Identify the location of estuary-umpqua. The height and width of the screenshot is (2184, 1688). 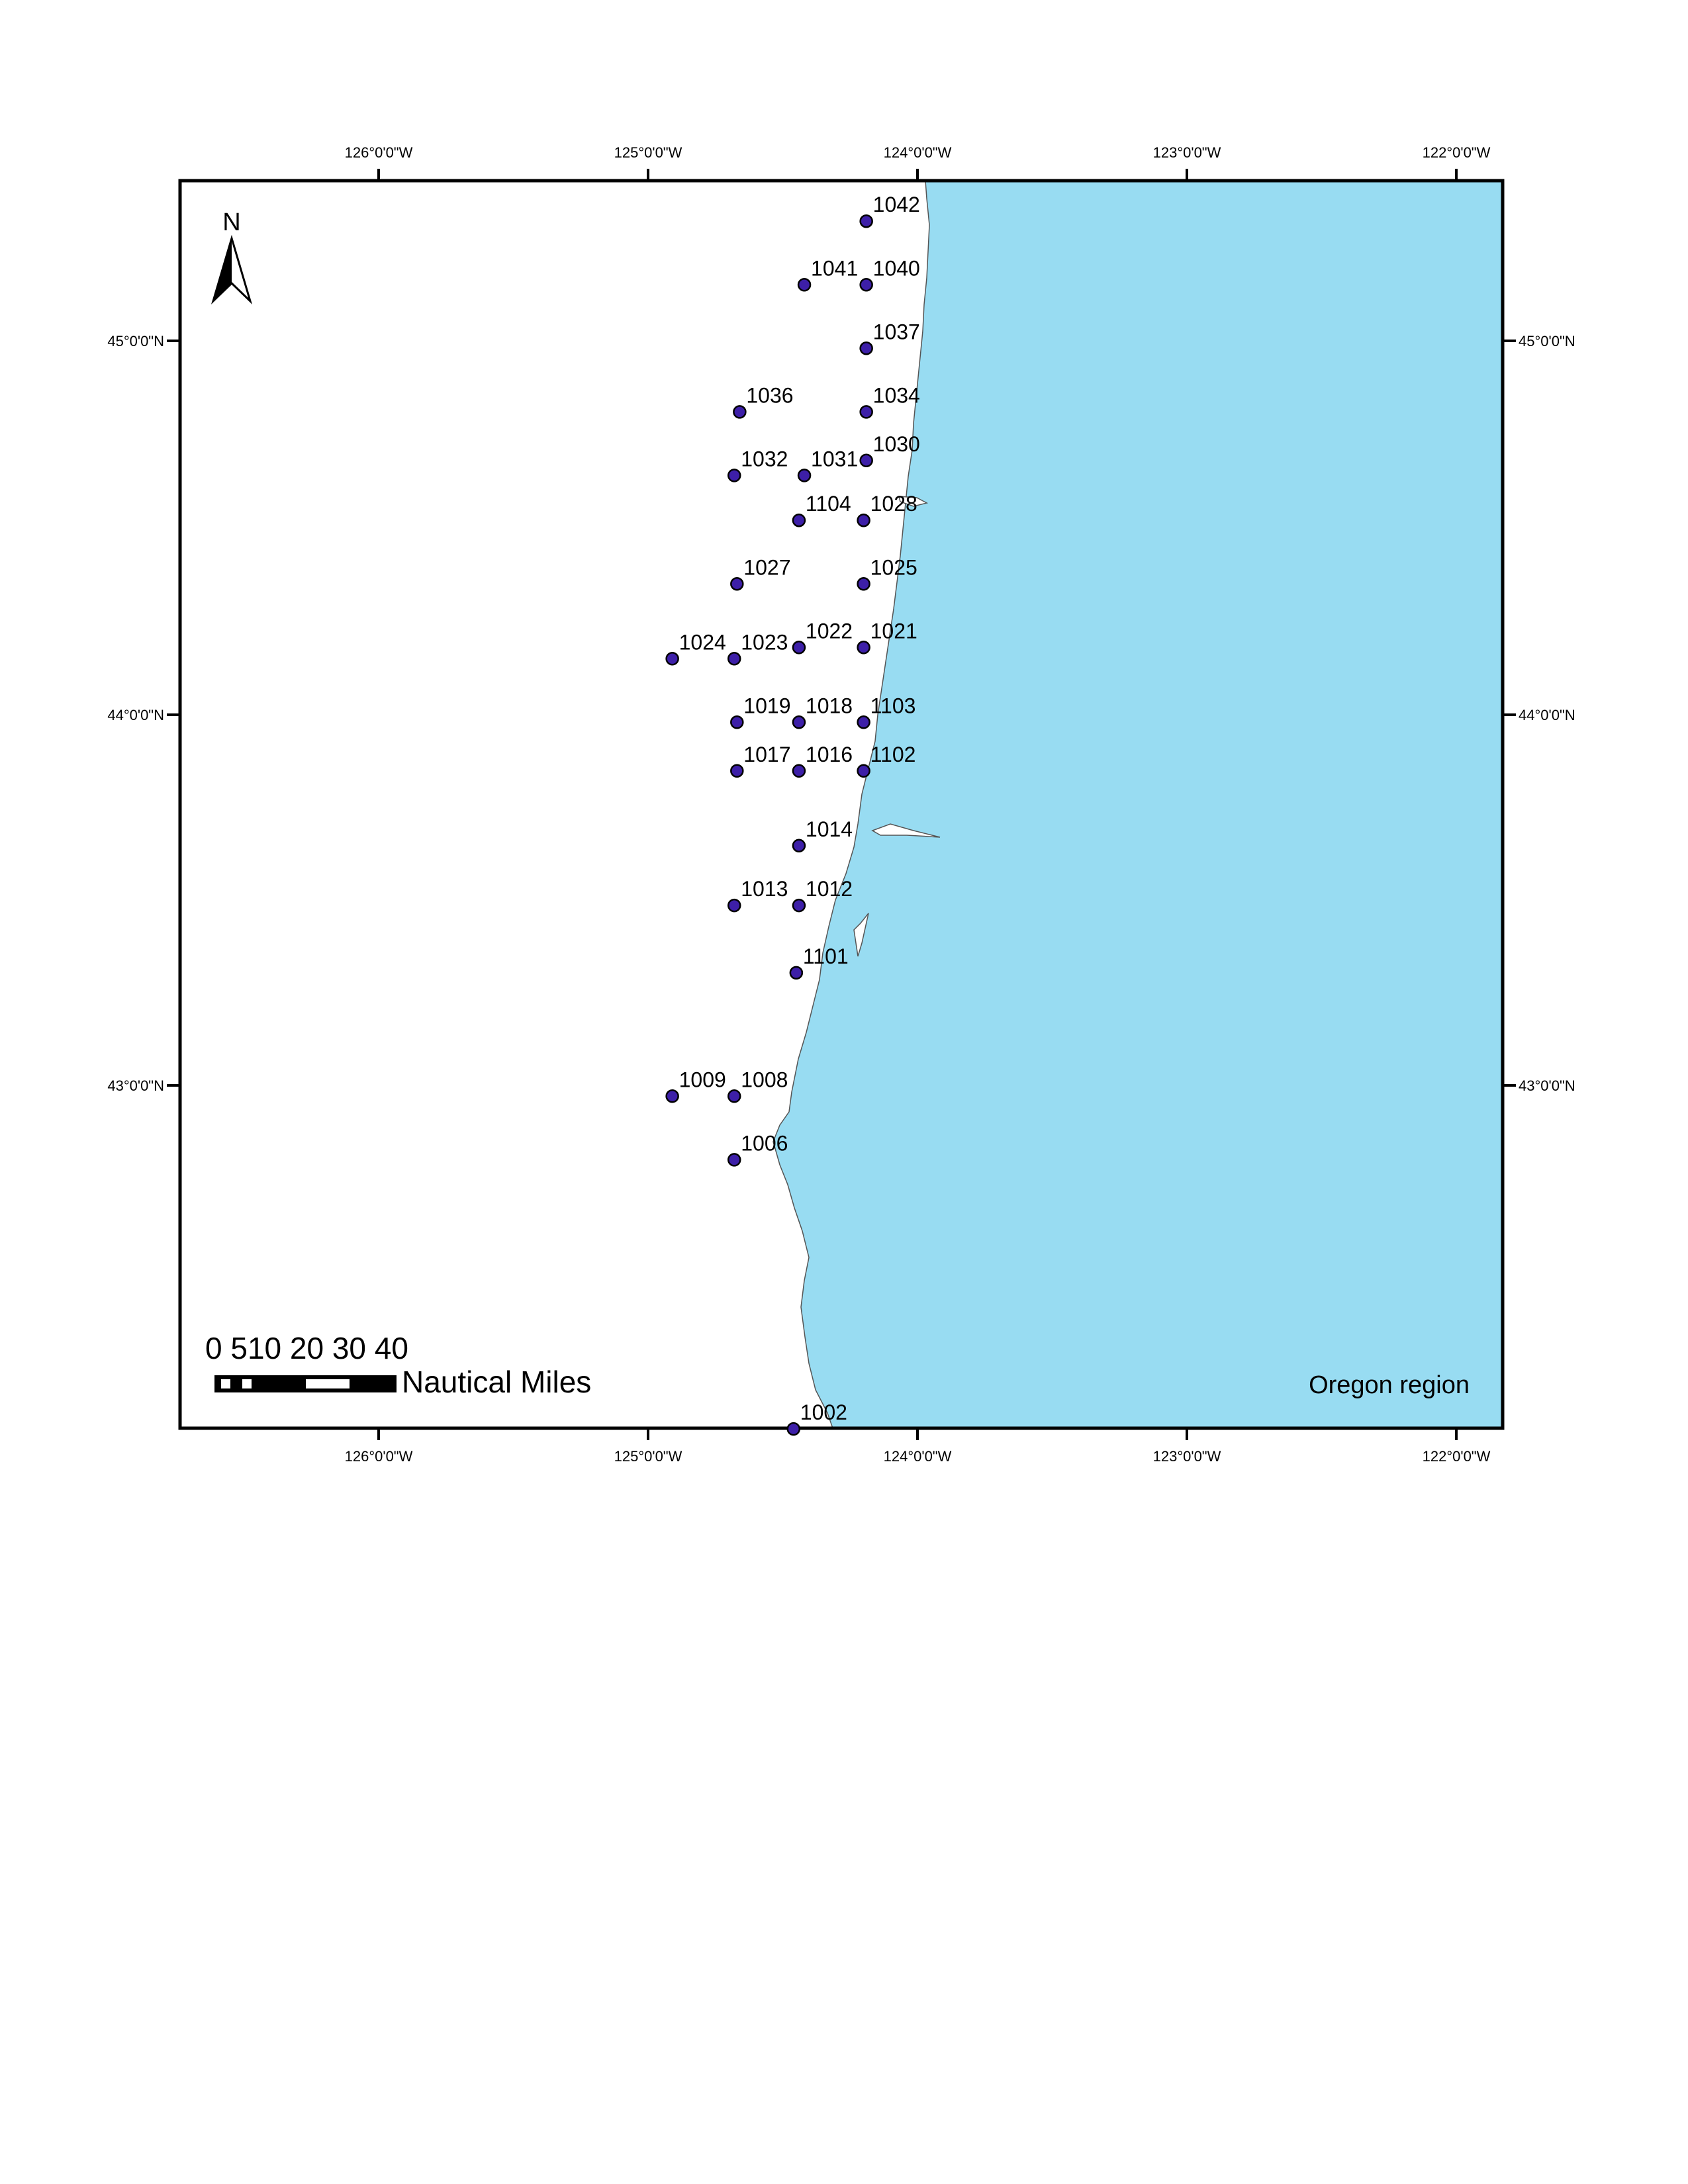
(906, 830).